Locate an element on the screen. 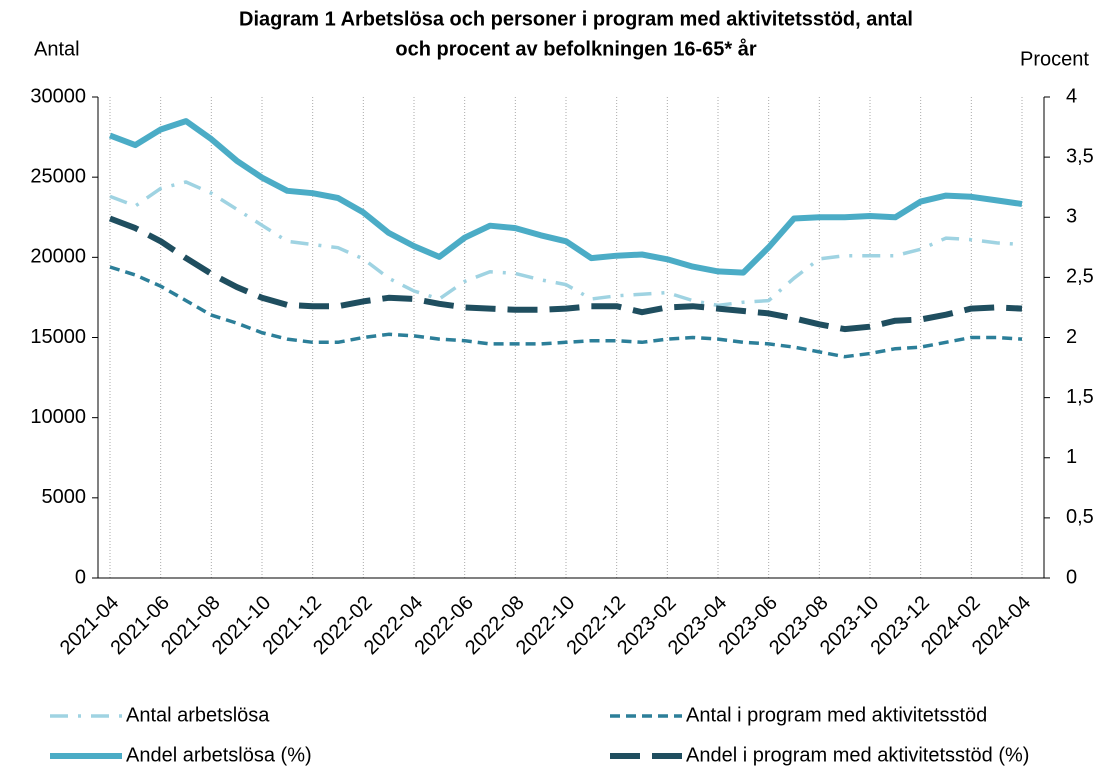  y2-tick-label: 4 is located at coordinates (1071, 96).